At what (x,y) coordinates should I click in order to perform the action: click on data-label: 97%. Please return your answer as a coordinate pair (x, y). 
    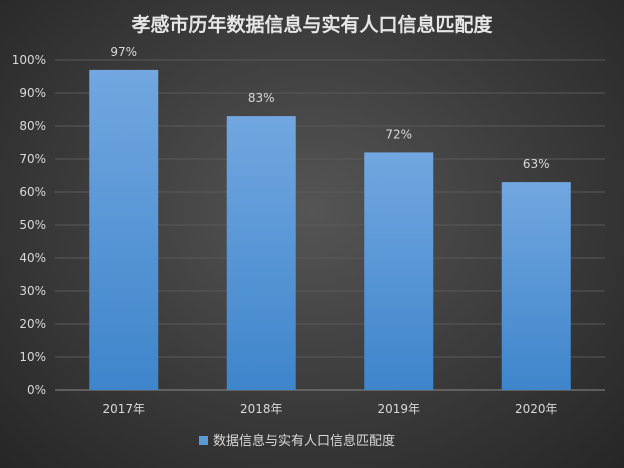
    Looking at the image, I should click on (123, 52).